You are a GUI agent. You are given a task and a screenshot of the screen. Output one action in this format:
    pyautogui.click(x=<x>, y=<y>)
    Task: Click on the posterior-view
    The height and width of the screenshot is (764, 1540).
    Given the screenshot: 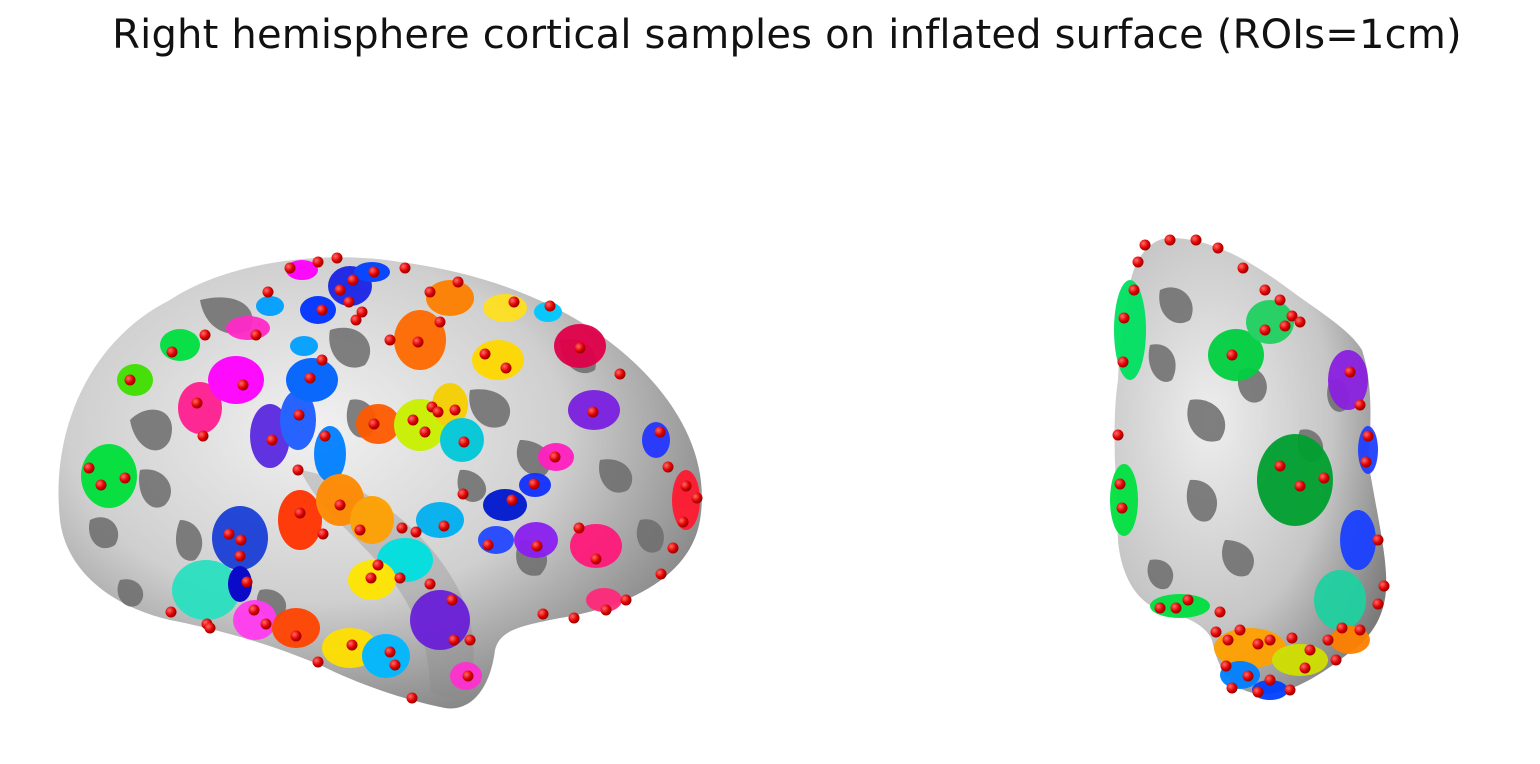 What is the action you would take?
    pyautogui.click(x=1250, y=467)
    